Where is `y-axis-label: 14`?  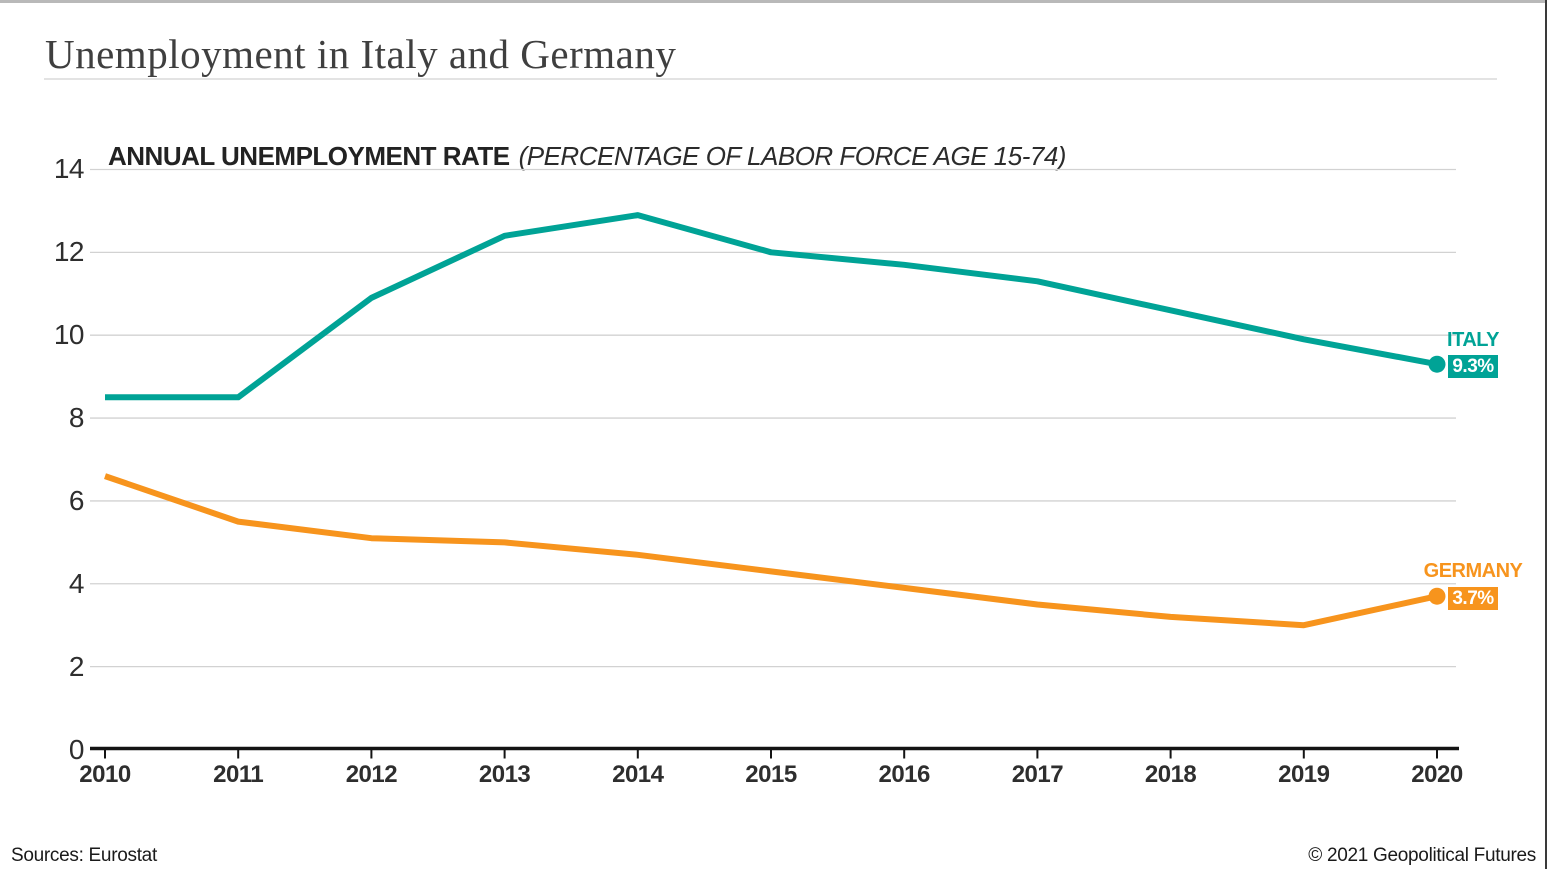
y-axis-label: 14 is located at coordinates (69, 169).